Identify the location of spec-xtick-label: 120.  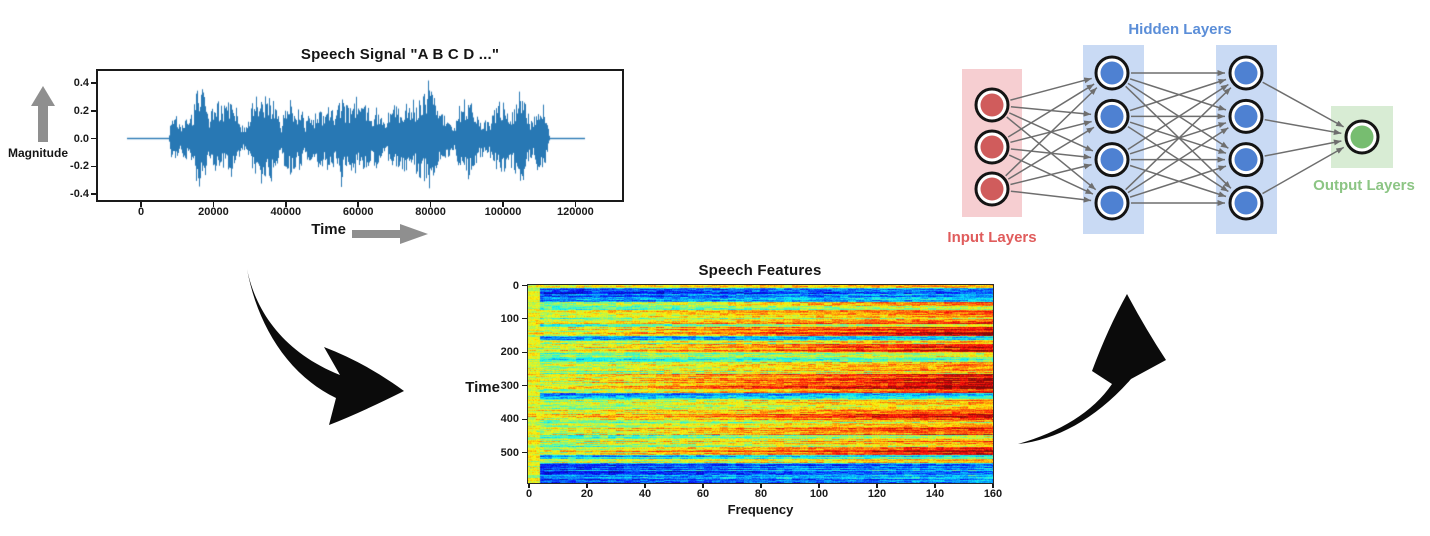
(877, 494).